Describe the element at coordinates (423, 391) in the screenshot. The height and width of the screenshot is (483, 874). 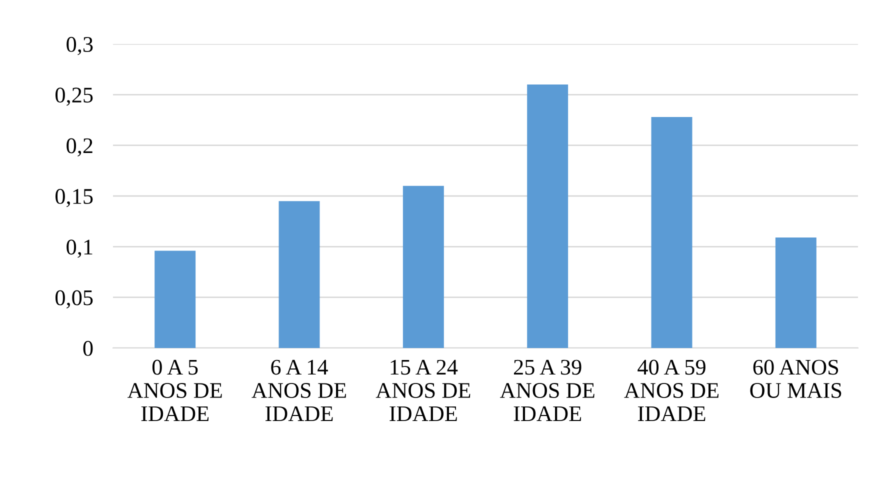
I see `x-tick-label: 15 A 24 ANOS DE IDADE` at that location.